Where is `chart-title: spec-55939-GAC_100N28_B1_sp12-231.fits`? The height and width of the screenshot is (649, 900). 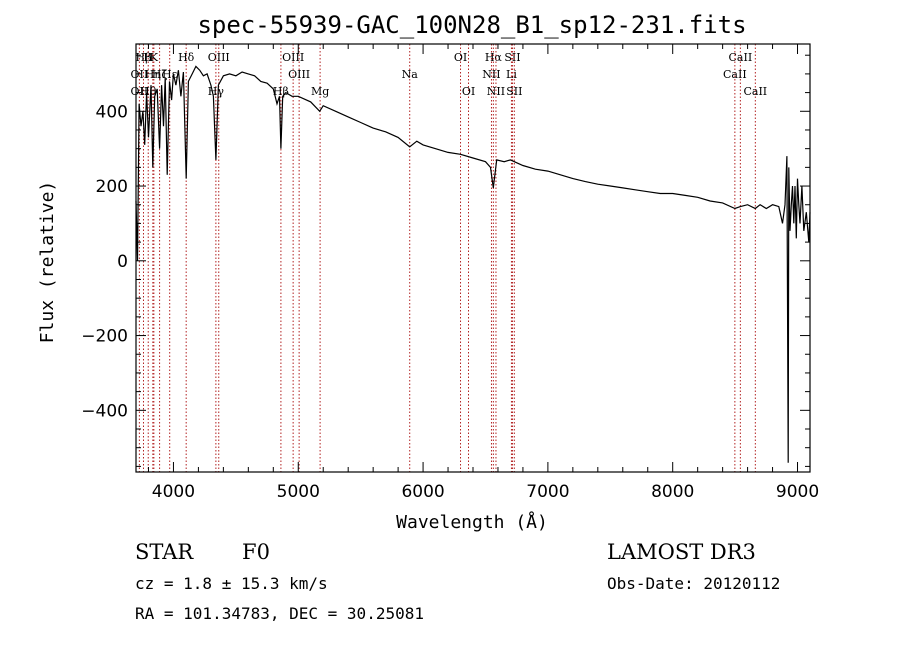
chart-title: spec-55939-GAC_100N28_B1_sp12-231.fits is located at coordinates (471, 25).